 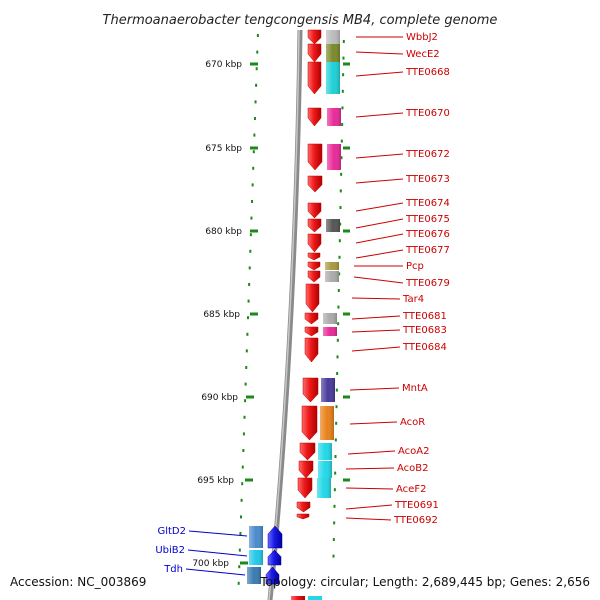 What do you see at coordinates (427, 179) in the screenshot?
I see `gene-label-forward: TTE0673` at bounding box center [427, 179].